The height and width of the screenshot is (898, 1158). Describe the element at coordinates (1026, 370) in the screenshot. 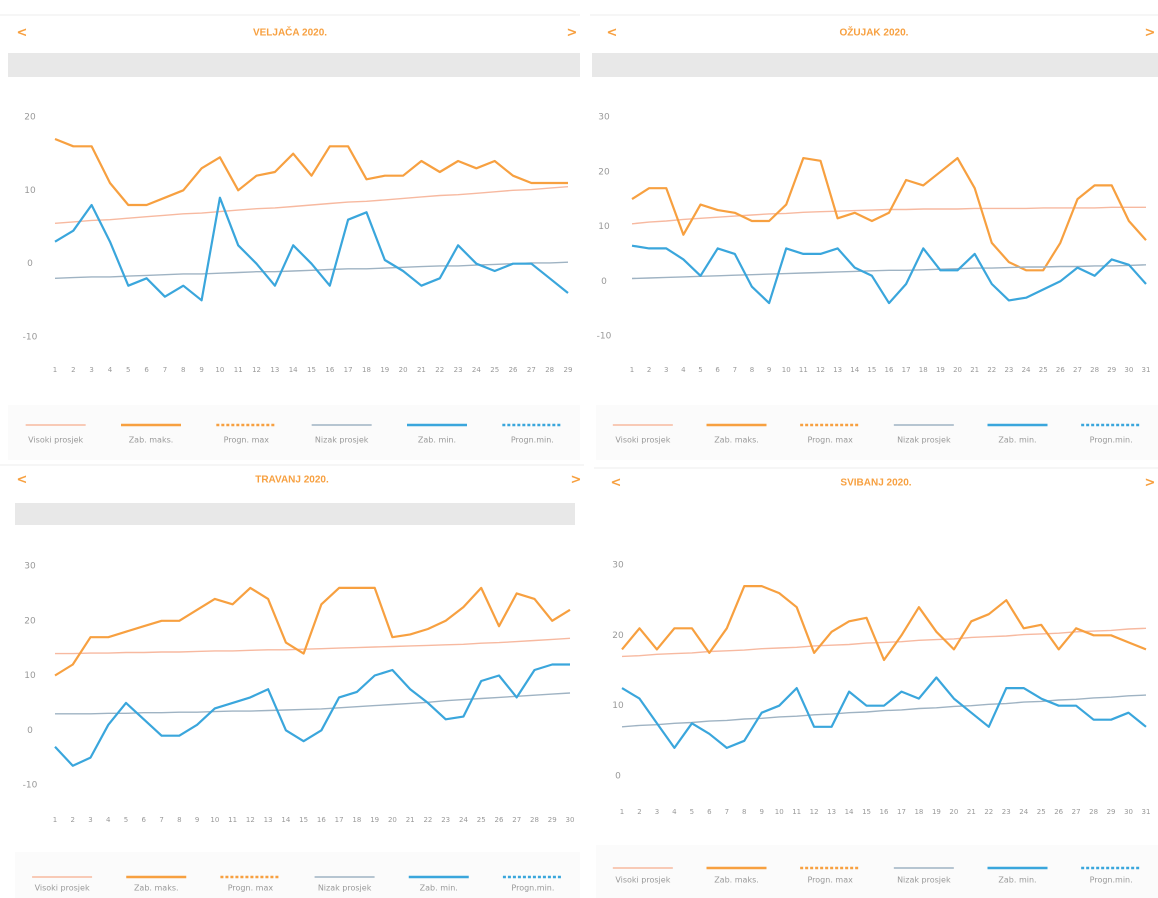

I see `x-tick-label: 24` at that location.